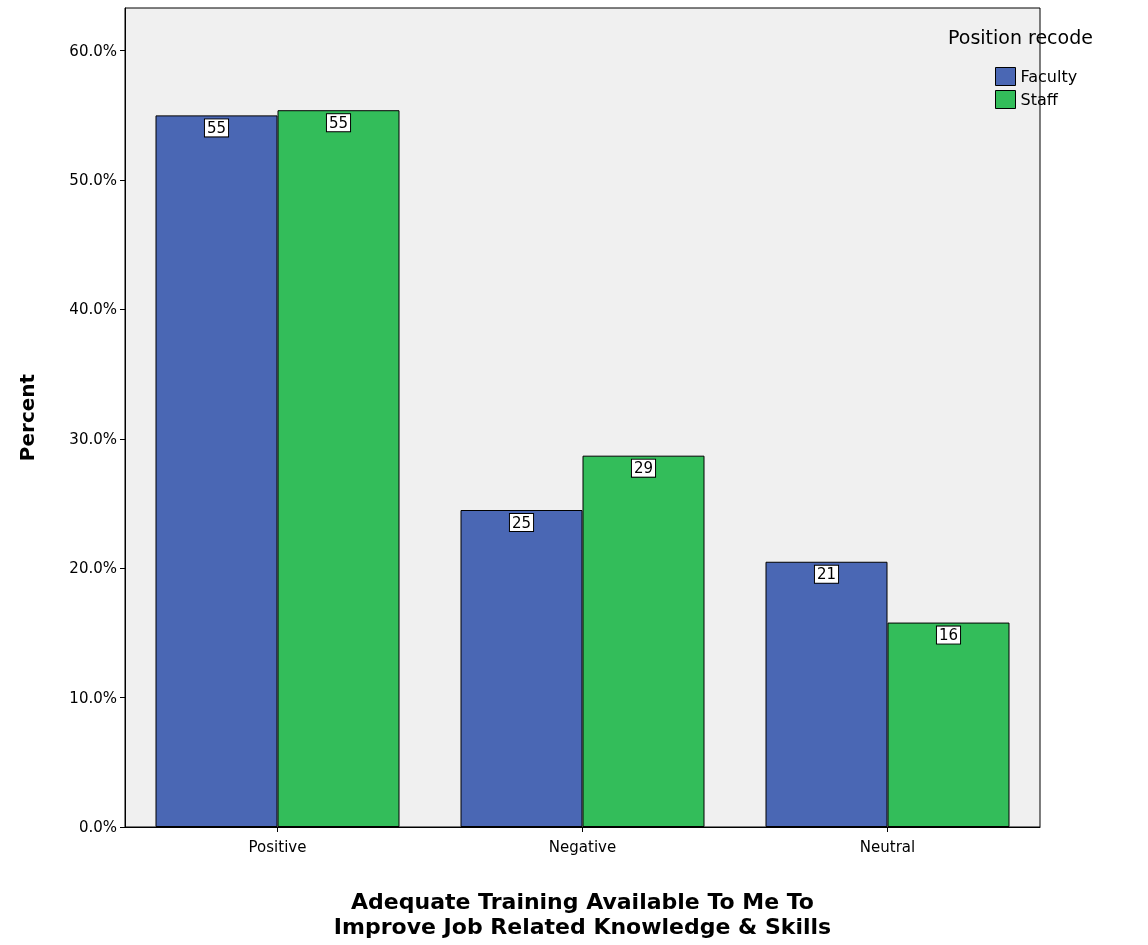 The width and height of the screenshot is (1148, 945). I want to click on legend-label: Staff, so click(1039, 99).